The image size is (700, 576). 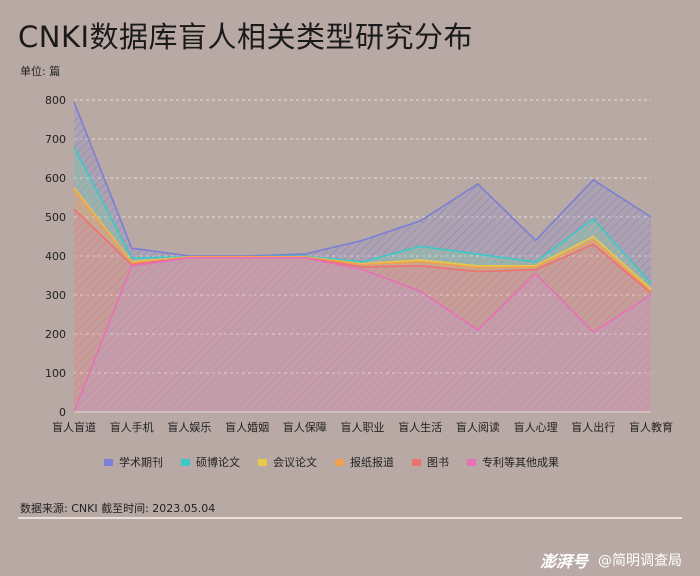 What do you see at coordinates (640, 561) in the screenshot?
I see `watermark-account: @简明调查局` at bounding box center [640, 561].